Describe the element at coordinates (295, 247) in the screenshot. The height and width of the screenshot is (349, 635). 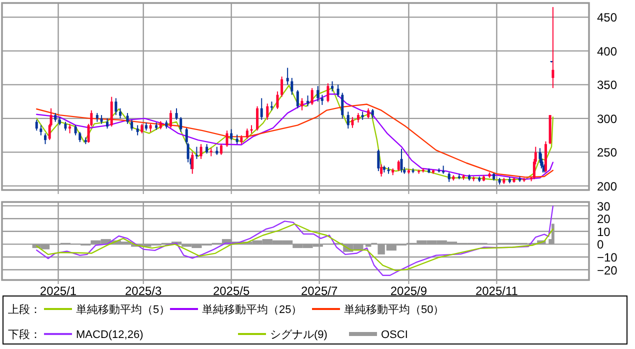
I see `line-series` at that location.